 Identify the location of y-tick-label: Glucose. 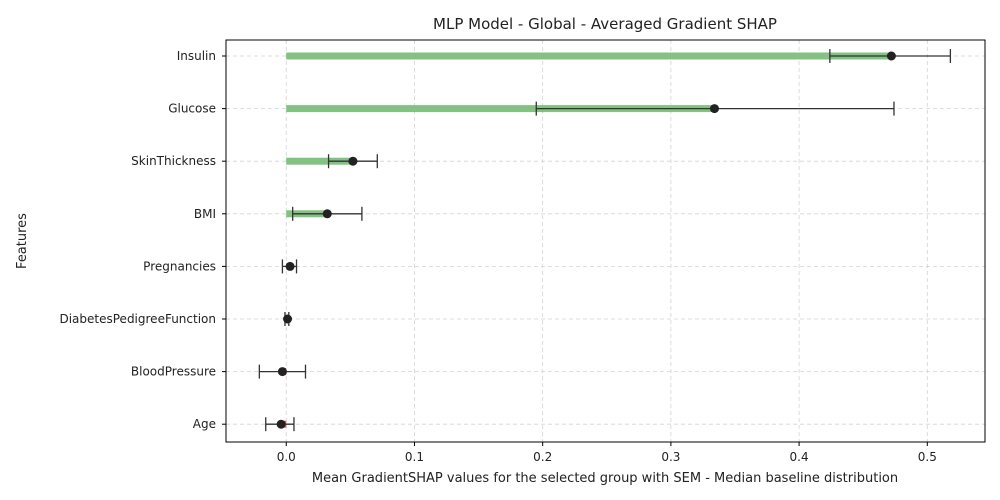
(192, 109).